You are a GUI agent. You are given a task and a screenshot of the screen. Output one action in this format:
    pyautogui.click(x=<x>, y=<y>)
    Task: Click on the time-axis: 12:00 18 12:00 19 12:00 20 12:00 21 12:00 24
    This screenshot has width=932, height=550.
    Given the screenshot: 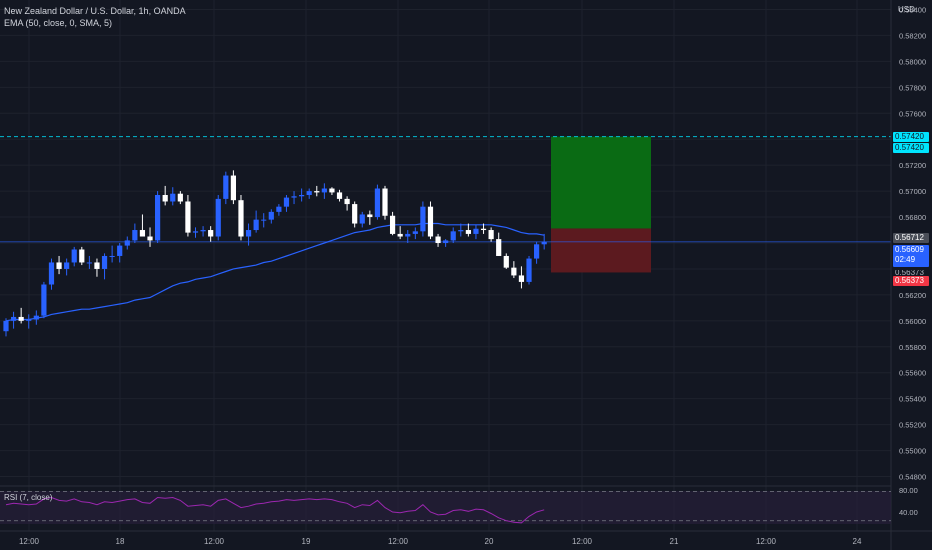 What is the action you would take?
    pyautogui.click(x=440, y=541)
    